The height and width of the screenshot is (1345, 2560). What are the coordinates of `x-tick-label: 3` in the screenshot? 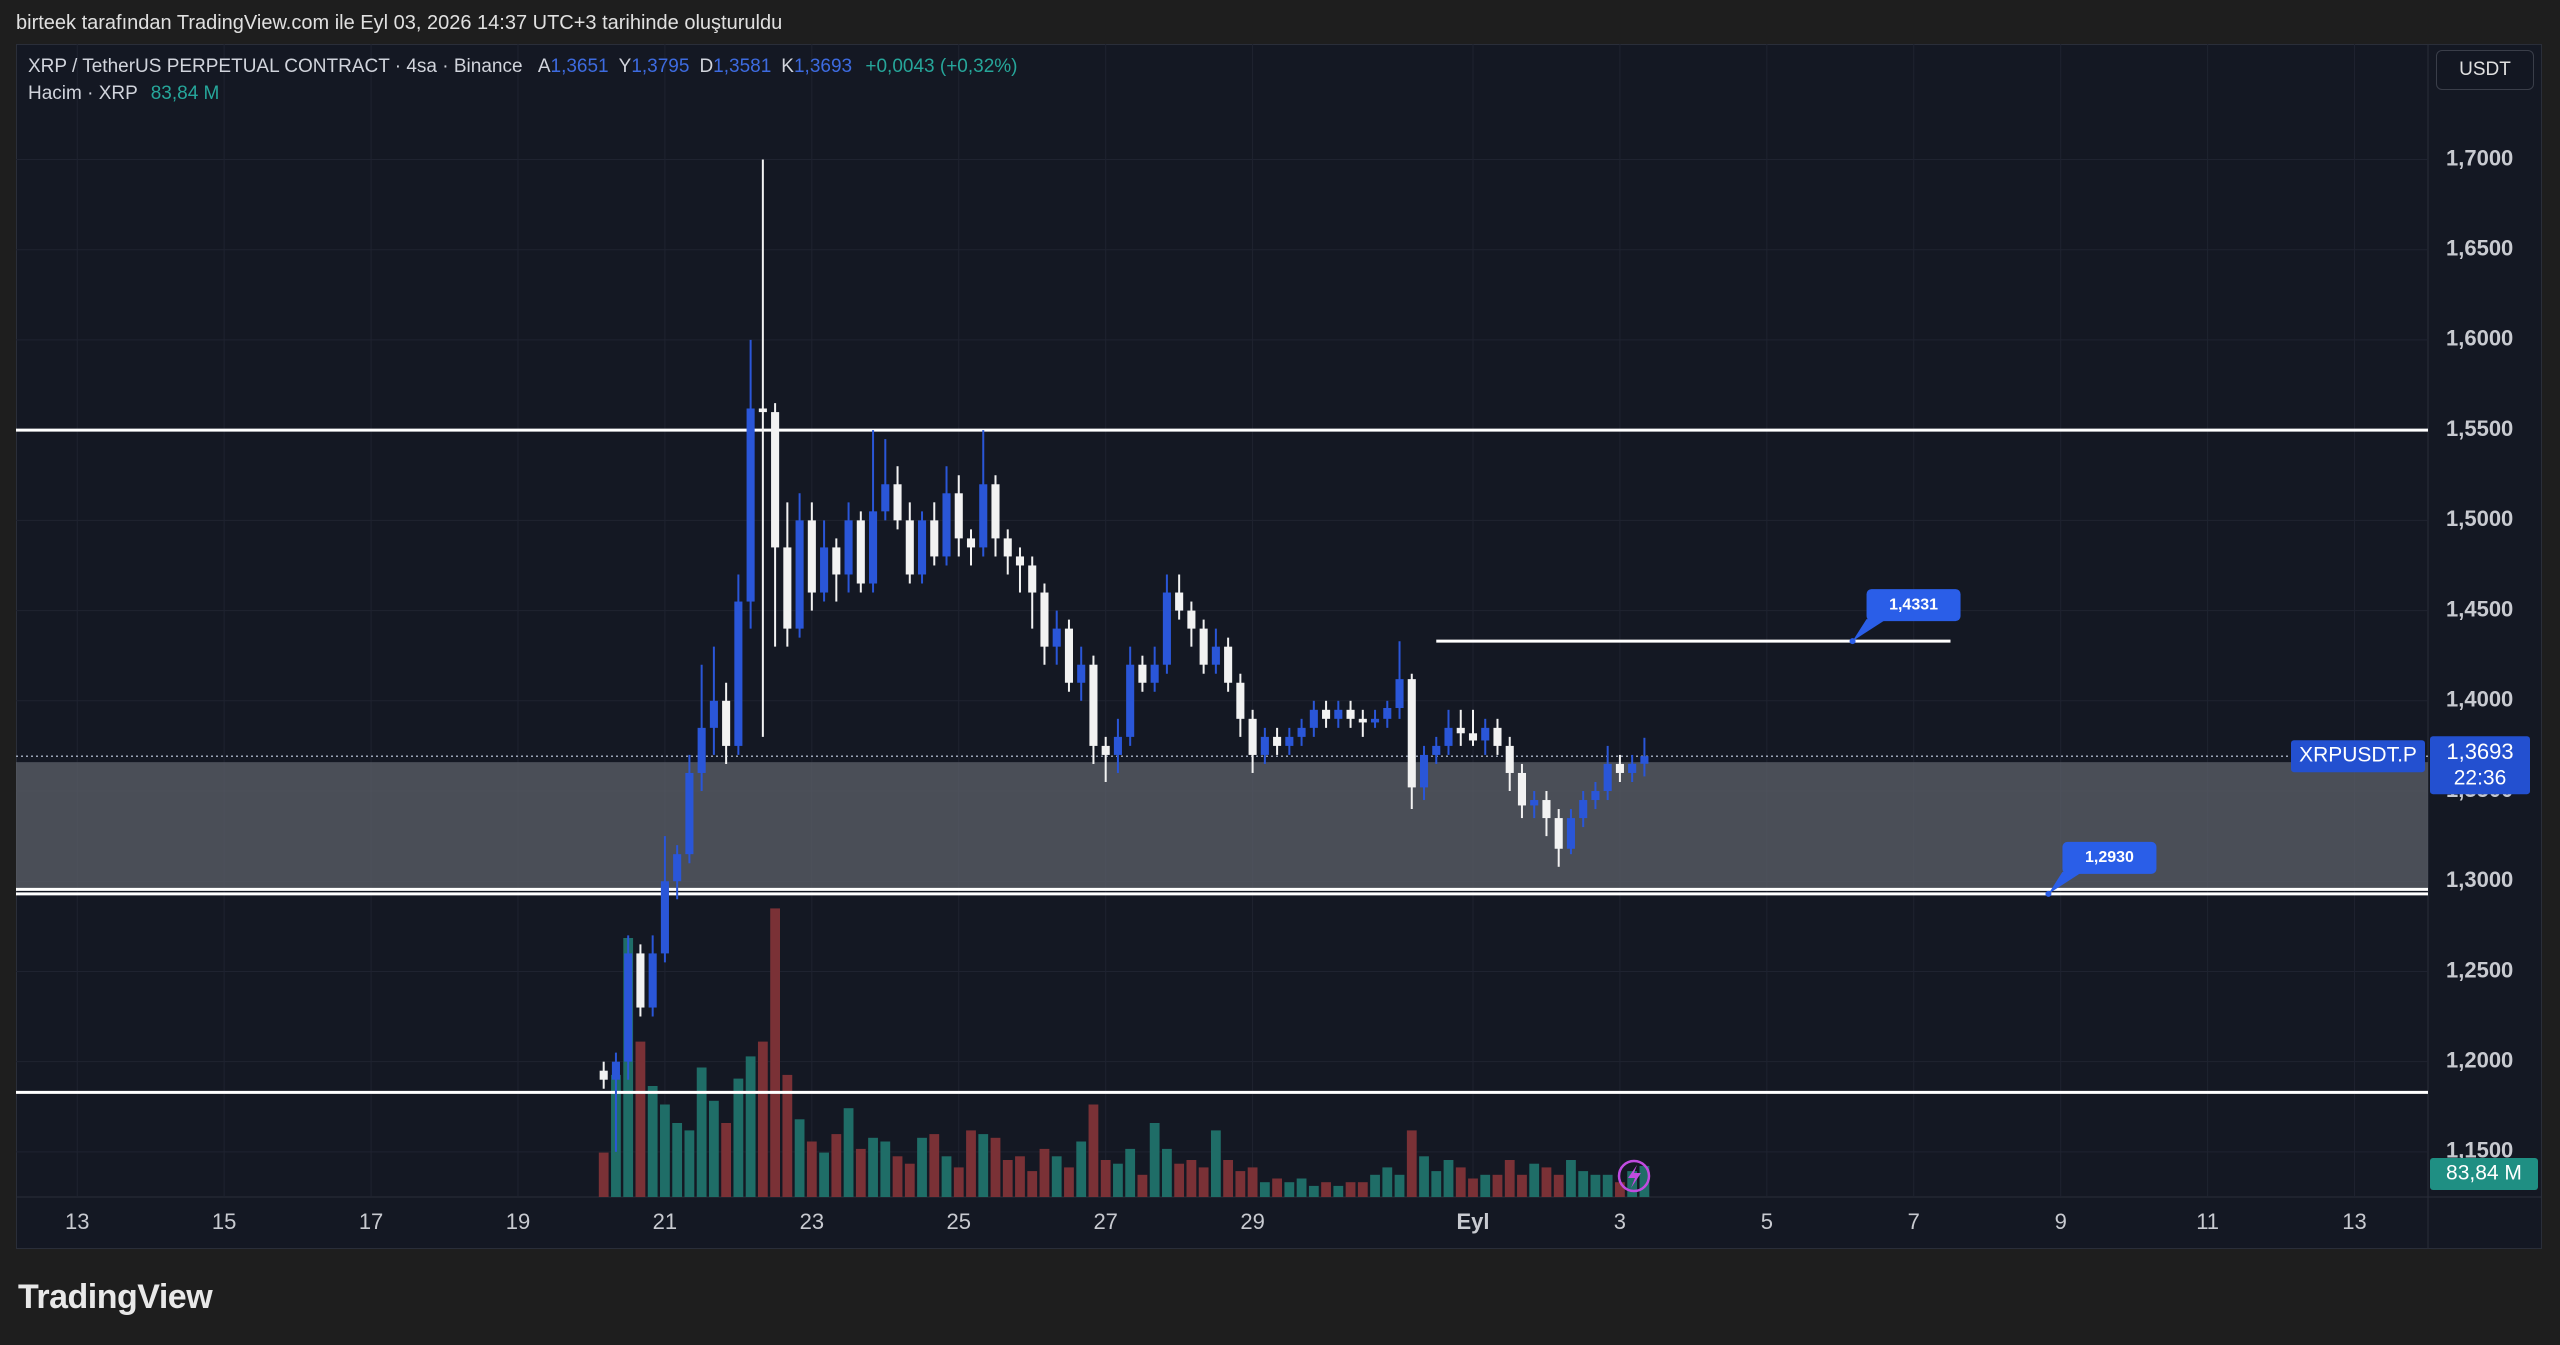 It's located at (1620, 1221).